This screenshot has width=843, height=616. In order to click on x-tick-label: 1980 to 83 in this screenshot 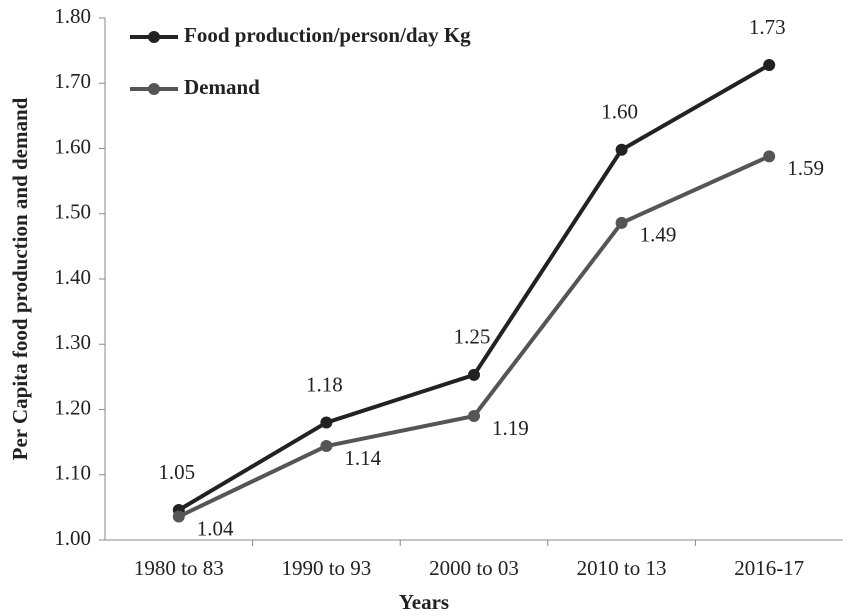, I will do `click(179, 568)`.